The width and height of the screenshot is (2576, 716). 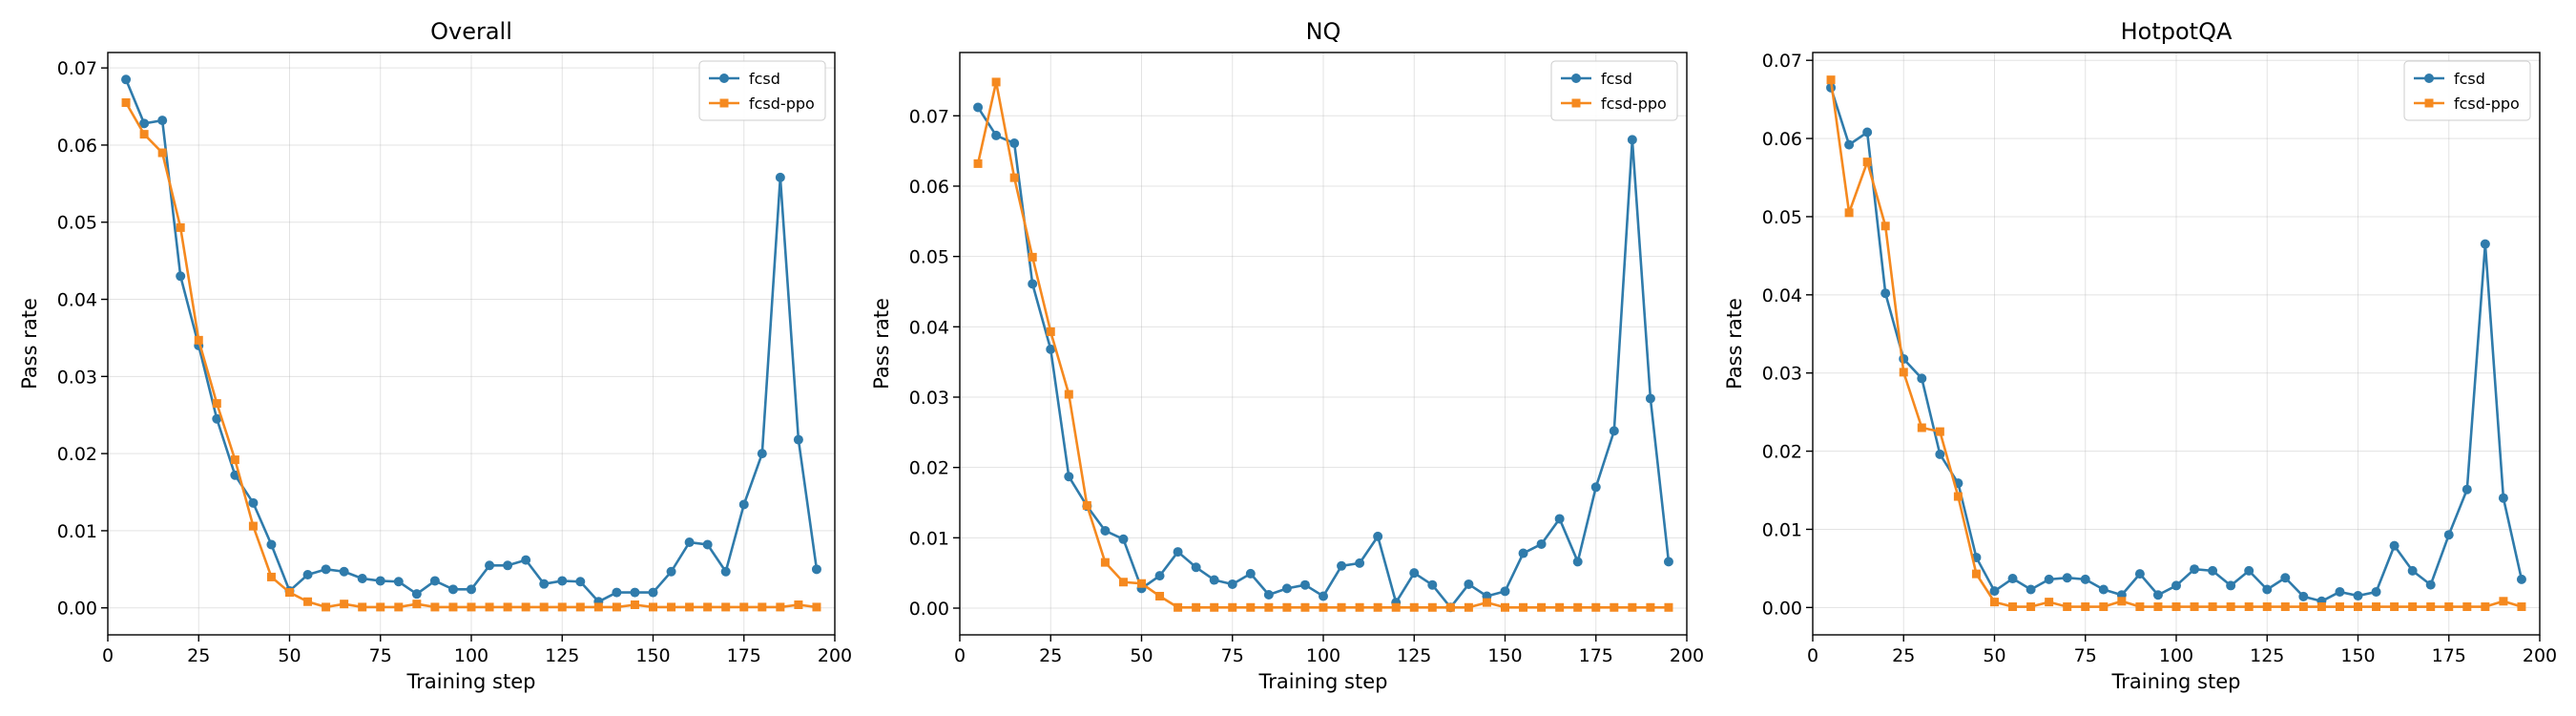 What do you see at coordinates (1634, 104) in the screenshot?
I see `legend-label: fcsd-ppo` at bounding box center [1634, 104].